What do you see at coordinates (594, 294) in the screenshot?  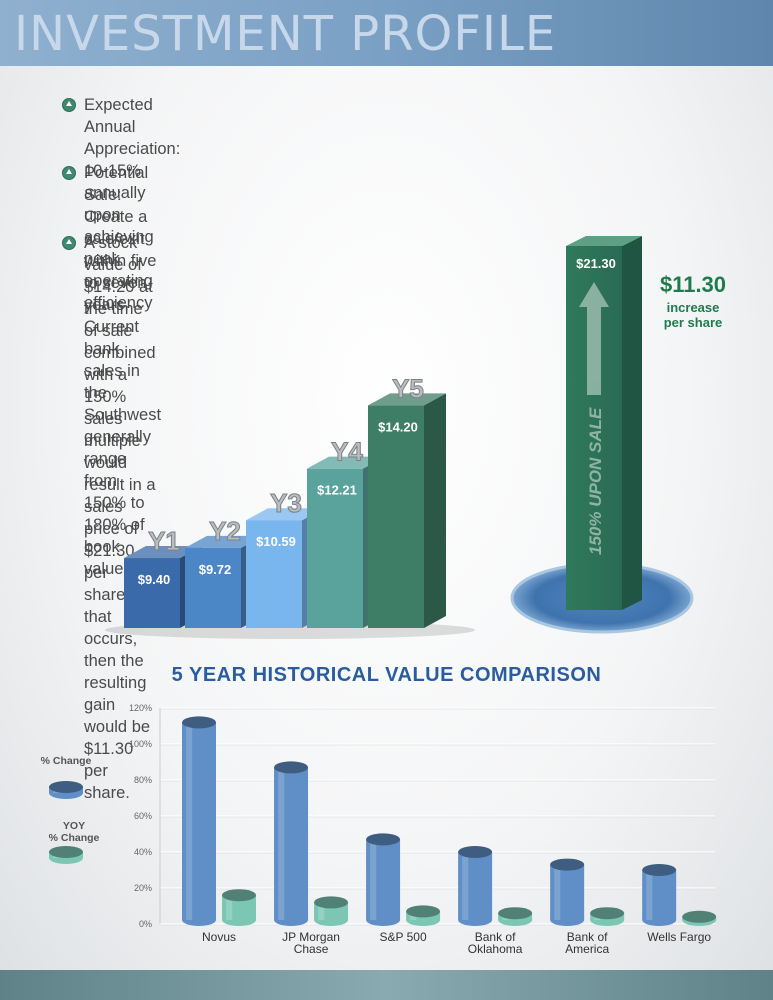 I see `arrow-head` at bounding box center [594, 294].